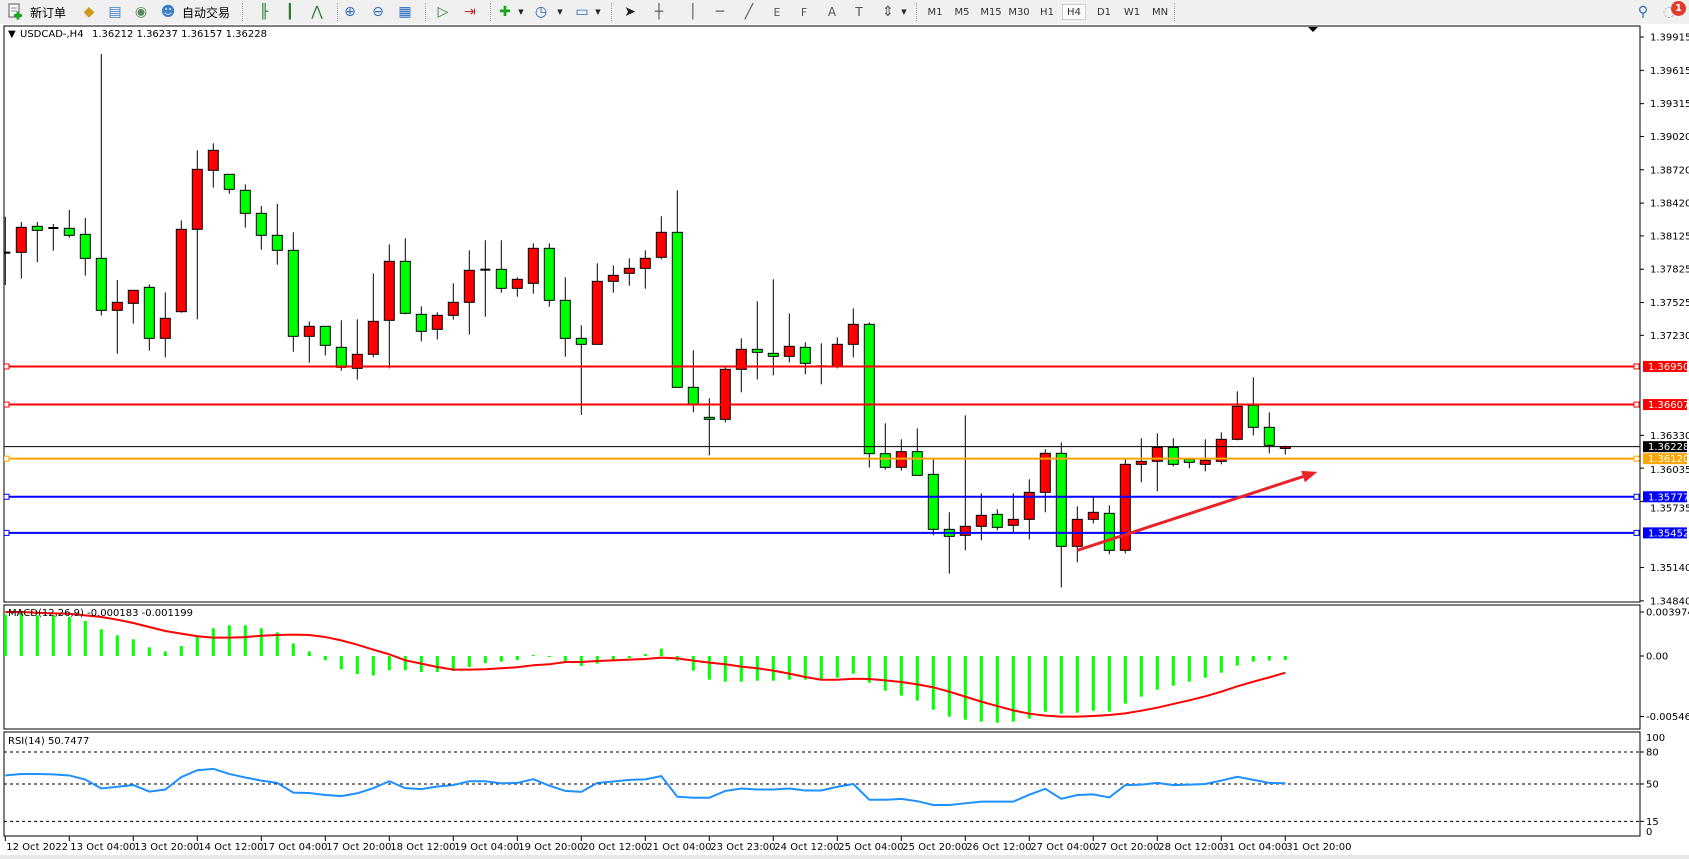  I want to click on macd-axis-label: 0.003974, so click(1667, 612).